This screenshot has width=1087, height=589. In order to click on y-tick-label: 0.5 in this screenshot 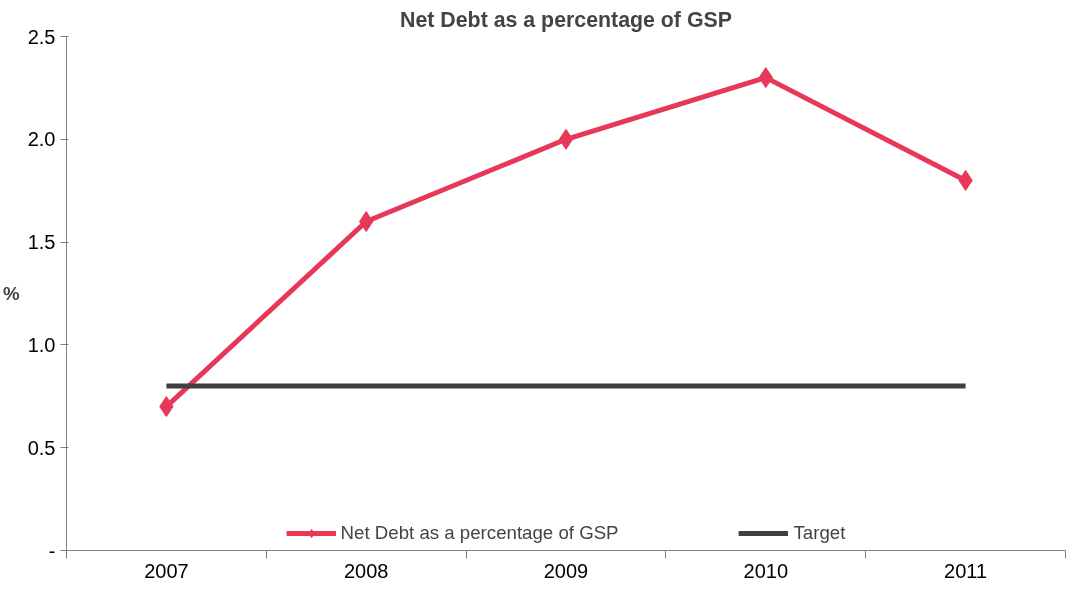, I will do `click(41, 447)`.